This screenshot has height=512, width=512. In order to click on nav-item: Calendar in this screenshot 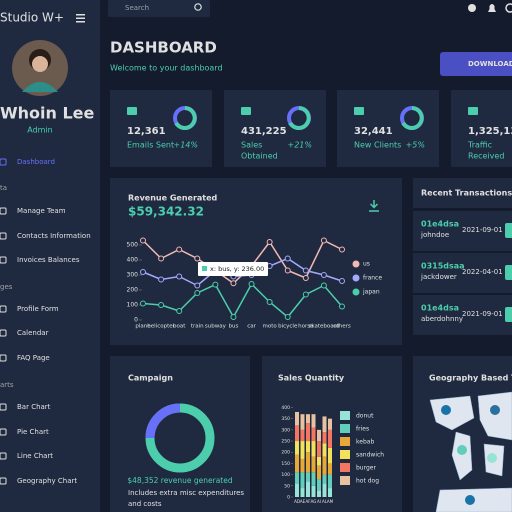, I will do `click(33, 333)`.